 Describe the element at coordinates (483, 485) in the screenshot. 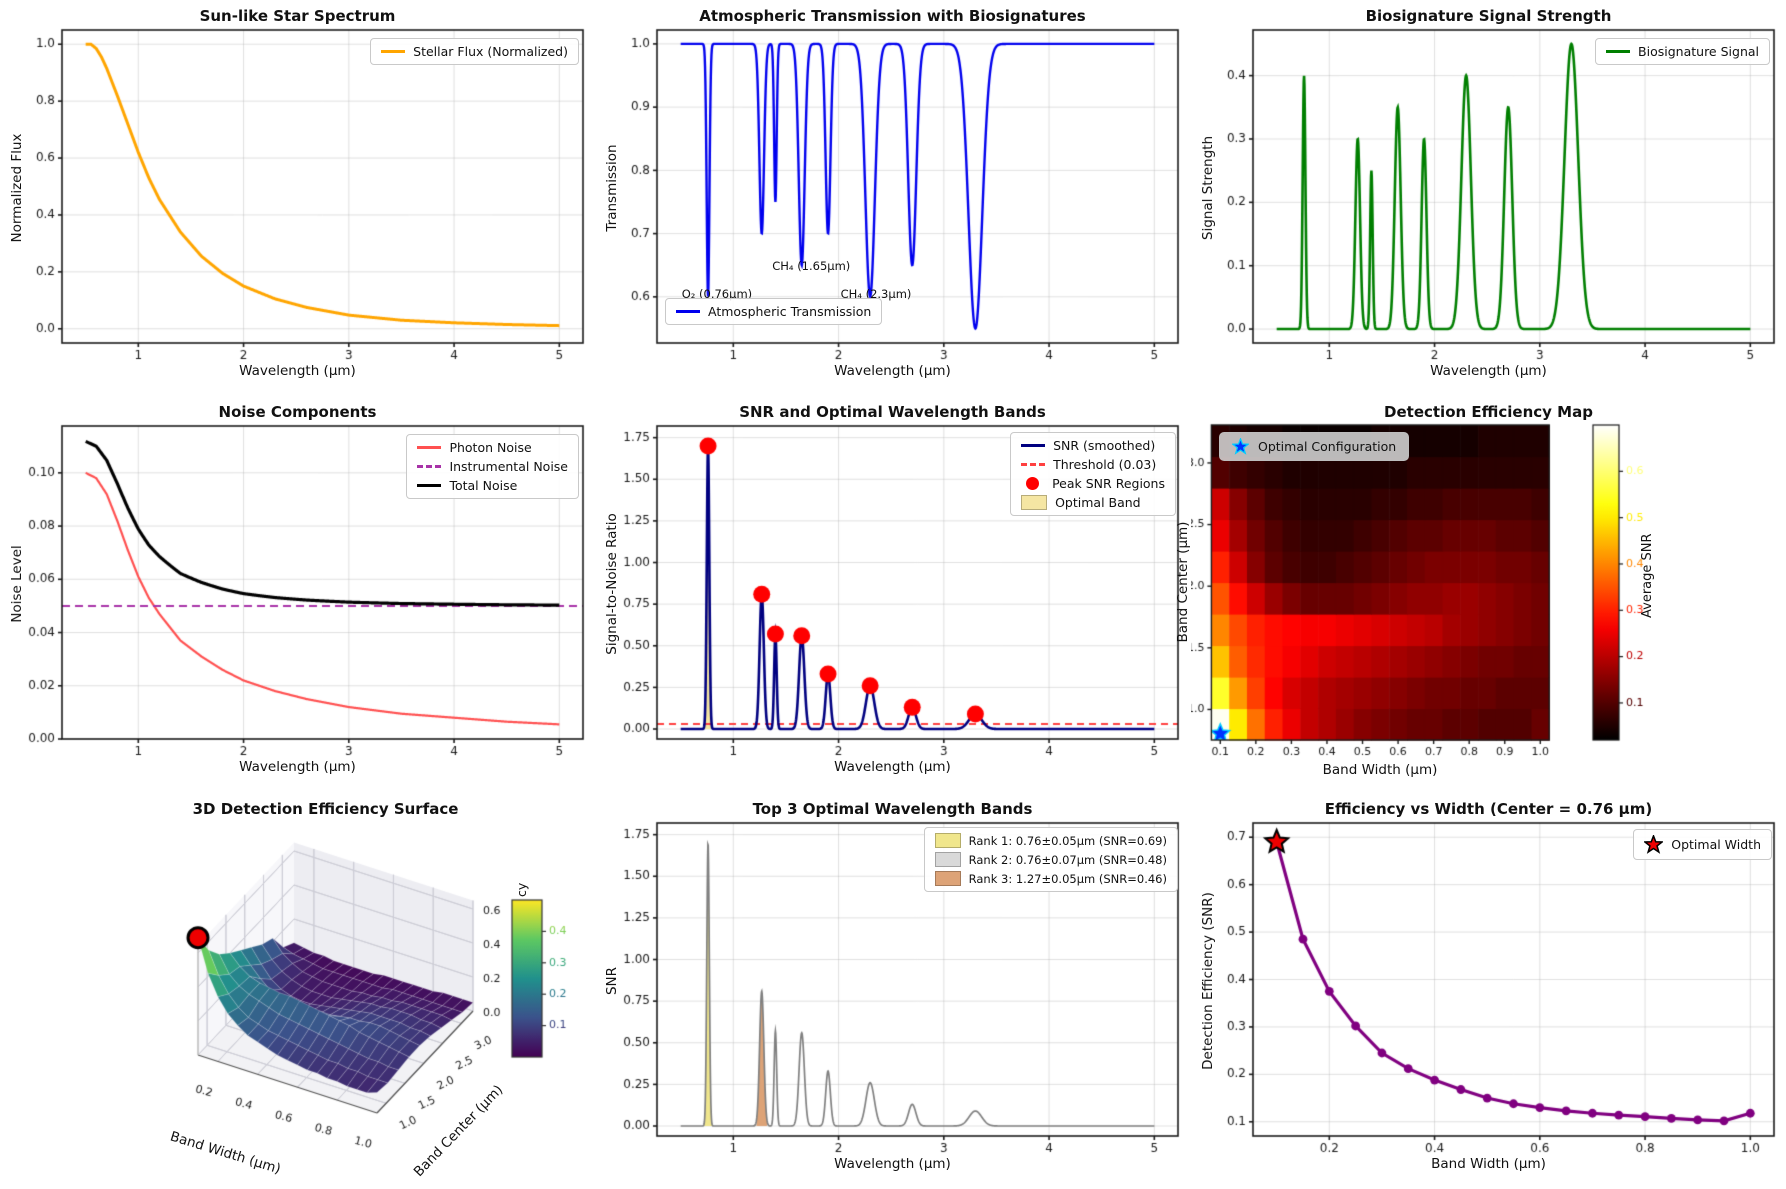

I see `legend-label: Total Noise` at that location.